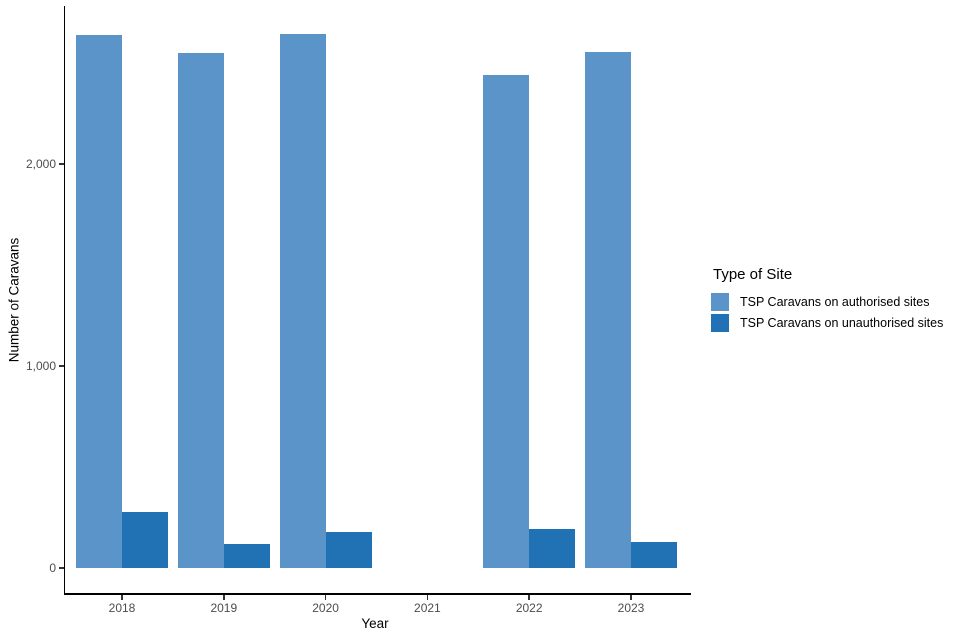 This screenshot has width=960, height=640. What do you see at coordinates (753, 274) in the screenshot?
I see `legend-title: Type of Site` at bounding box center [753, 274].